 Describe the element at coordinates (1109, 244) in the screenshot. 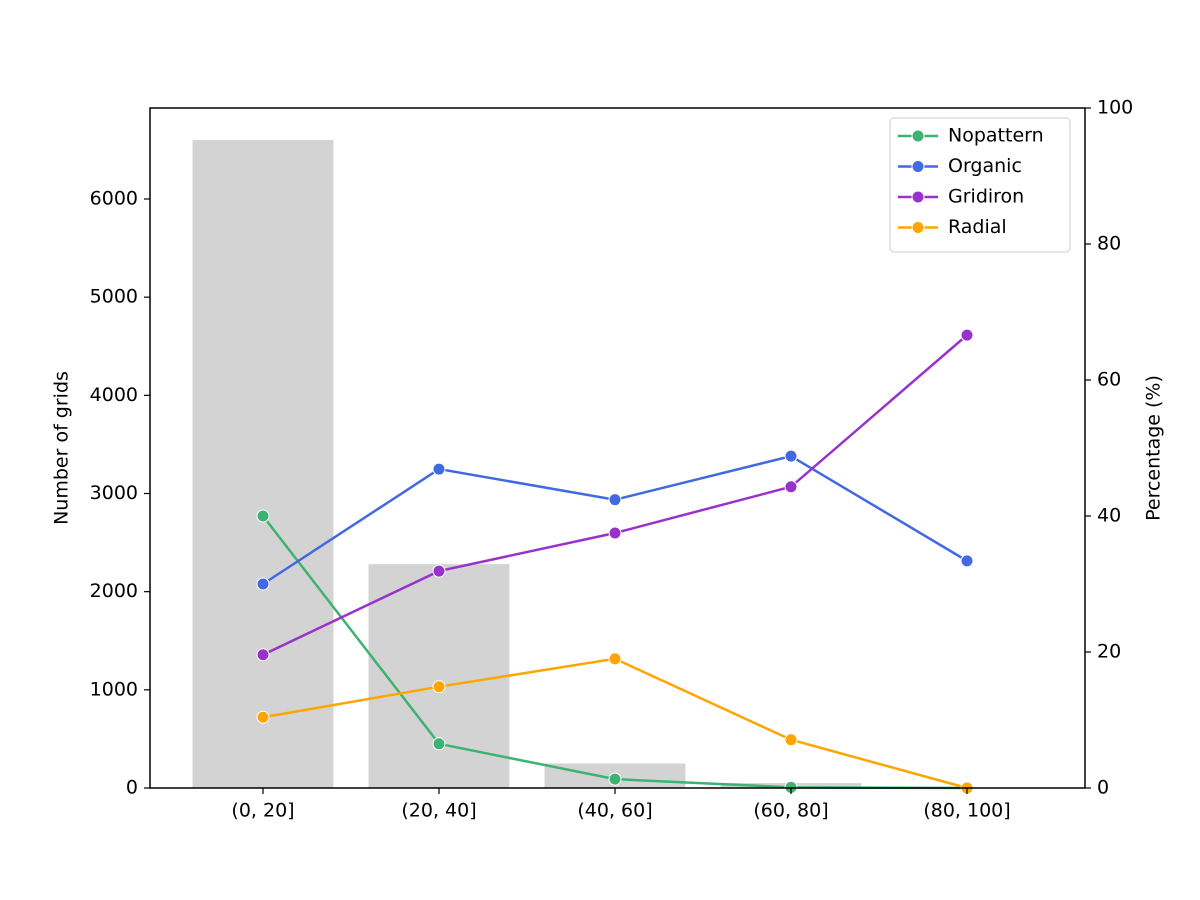

I see `y2-tick-label: 80` at that location.